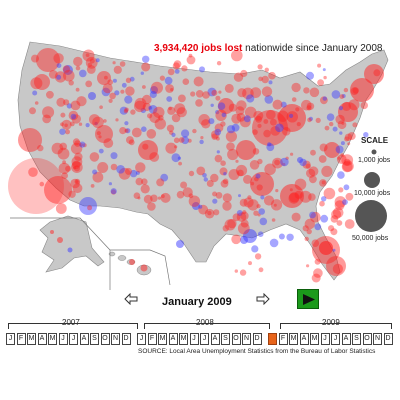 This screenshot has width=400, height=400. Describe the element at coordinates (314, 48) in the screenshot. I see `headline-suffix: nationwide since January 2008` at that location.